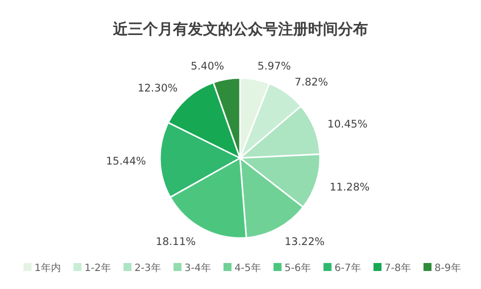 This screenshot has width=481, height=289. Describe the element at coordinates (447, 268) in the screenshot. I see `legend-label: 8-9年` at that location.